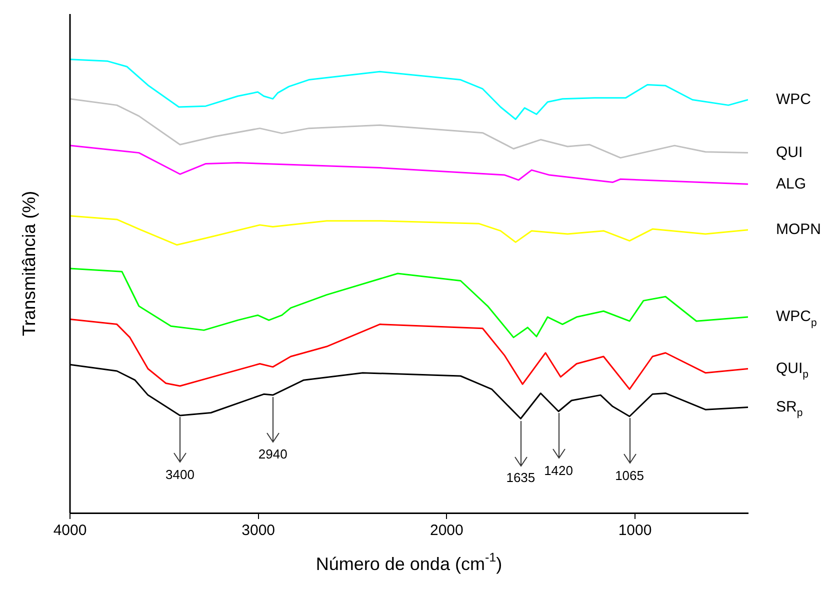 The image size is (840, 589). I want to click on x-tick-label: 3000, so click(259, 531).